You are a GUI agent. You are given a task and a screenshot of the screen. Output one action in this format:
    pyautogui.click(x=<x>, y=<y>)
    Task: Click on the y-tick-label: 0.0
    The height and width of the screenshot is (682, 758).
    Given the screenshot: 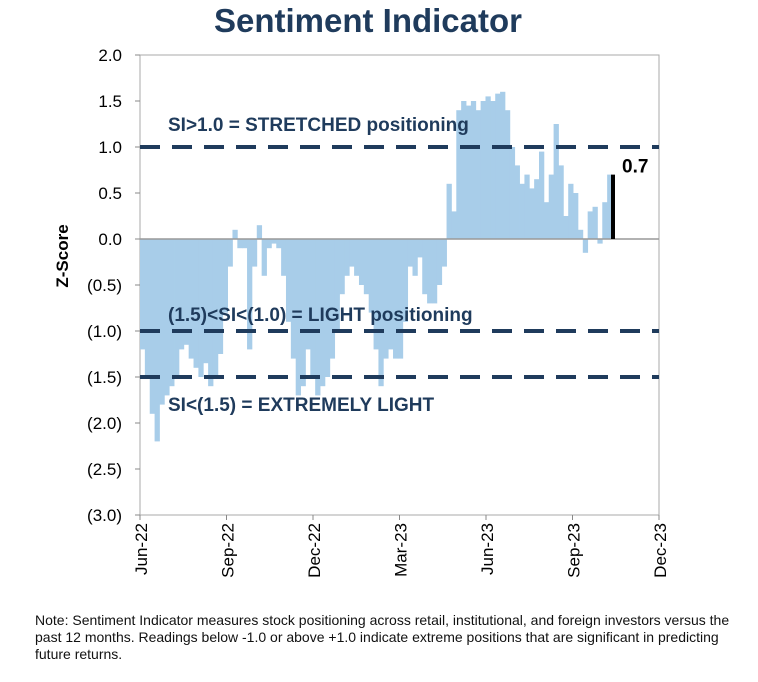 What is the action you would take?
    pyautogui.click(x=110, y=239)
    